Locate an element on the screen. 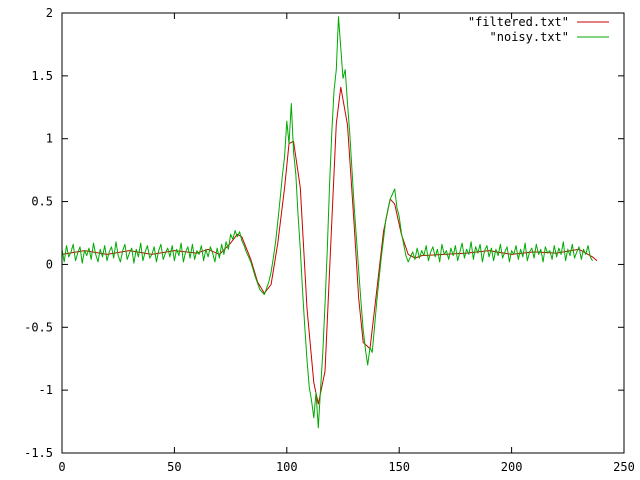 This screenshot has width=640, height=480. x-tick-label: 100 is located at coordinates (287, 467).